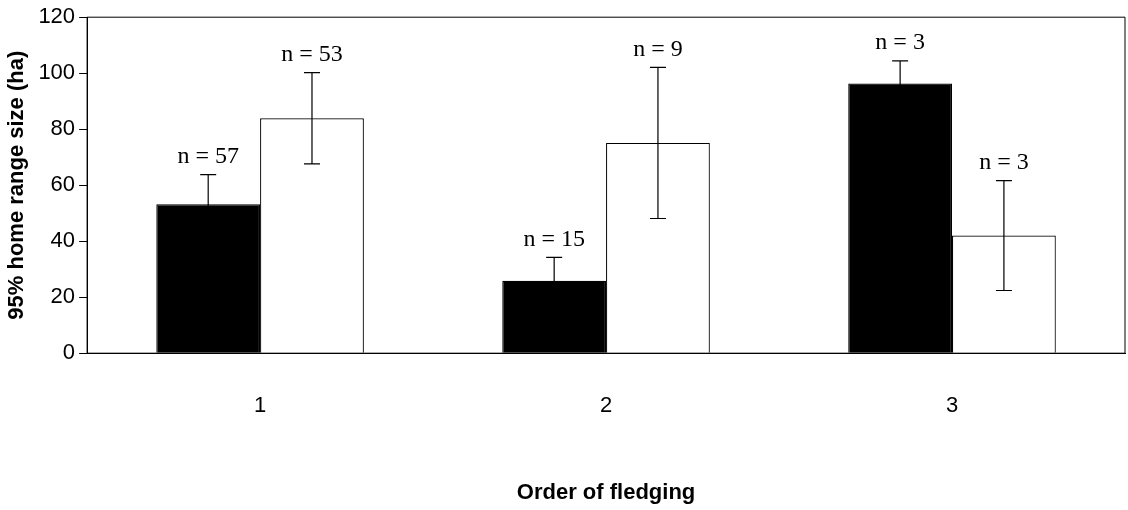  Describe the element at coordinates (952, 405) in the screenshot. I see `x-tick-label: 3` at that location.